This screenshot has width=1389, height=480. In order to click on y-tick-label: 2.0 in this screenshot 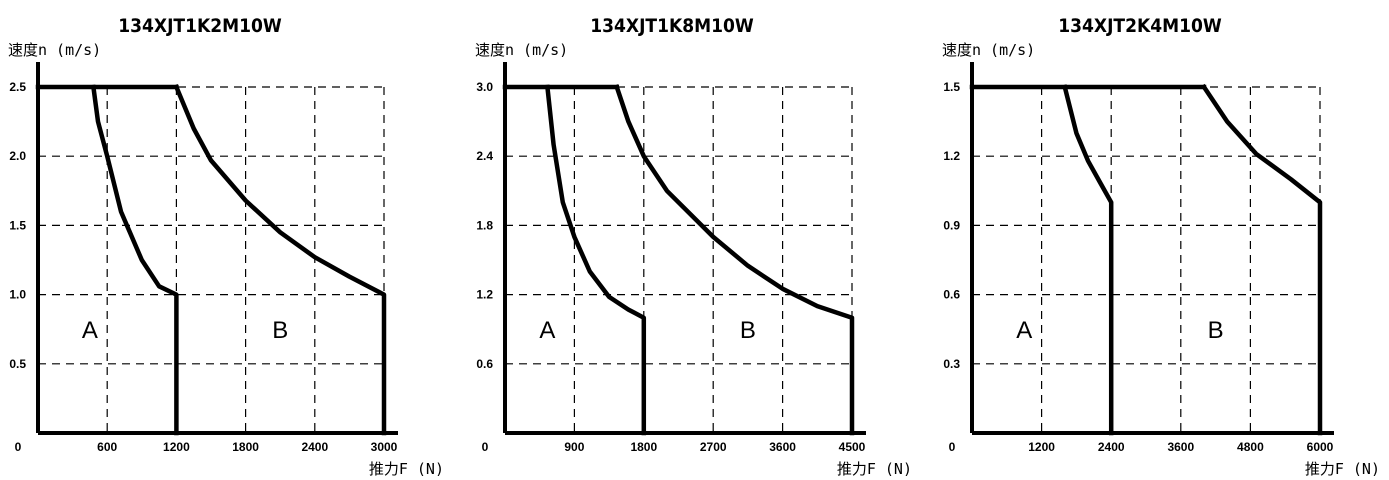, I will do `click(17, 156)`.